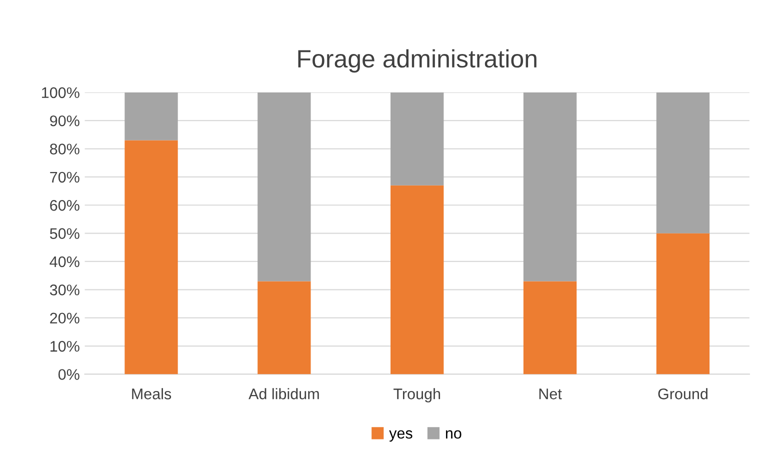 The width and height of the screenshot is (757, 462). Describe the element at coordinates (283, 394) in the screenshot. I see `x-tick-label: Ad libidum` at that location.